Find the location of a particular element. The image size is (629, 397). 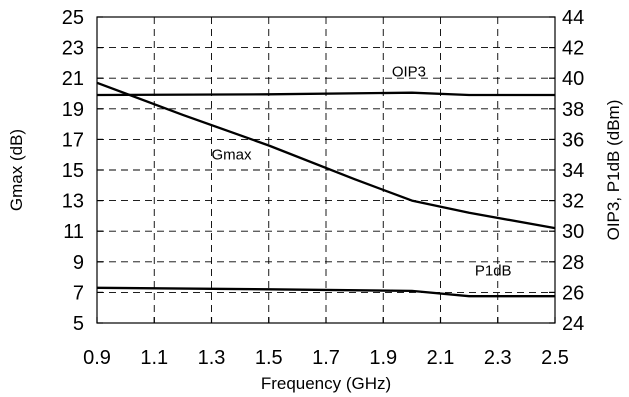

y-left-tick-label: 17 is located at coordinates (73, 140).